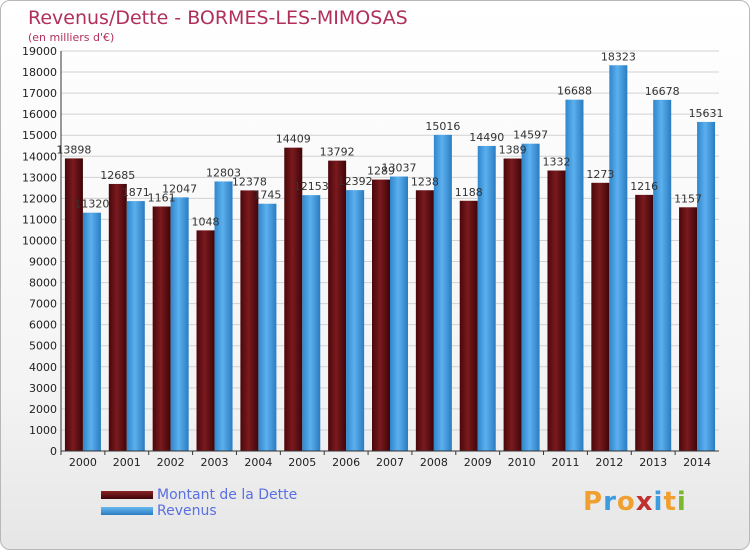  Describe the element at coordinates (706, 113) in the screenshot. I see `data-label: 15631` at that location.